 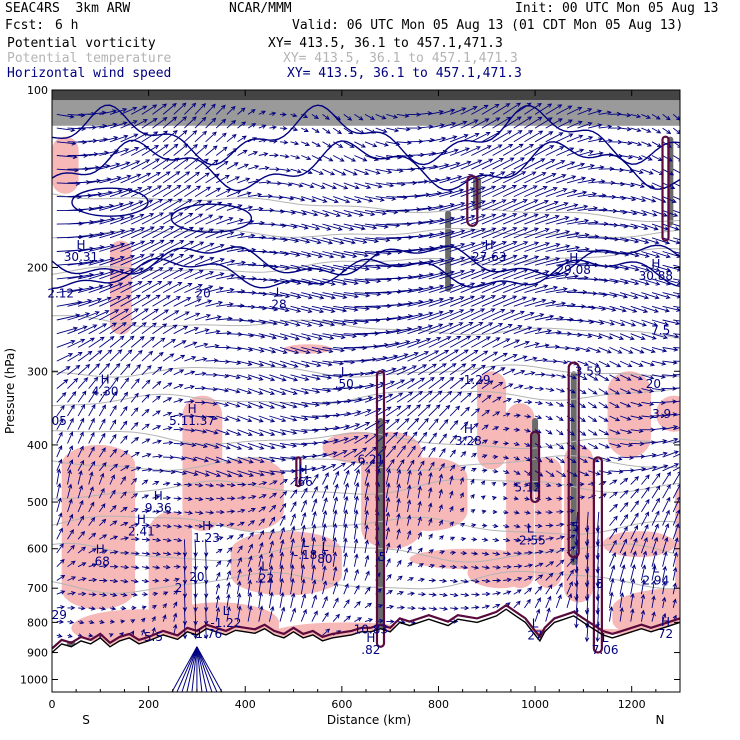 I want to click on annotation-value: .50, so click(x=344, y=384).